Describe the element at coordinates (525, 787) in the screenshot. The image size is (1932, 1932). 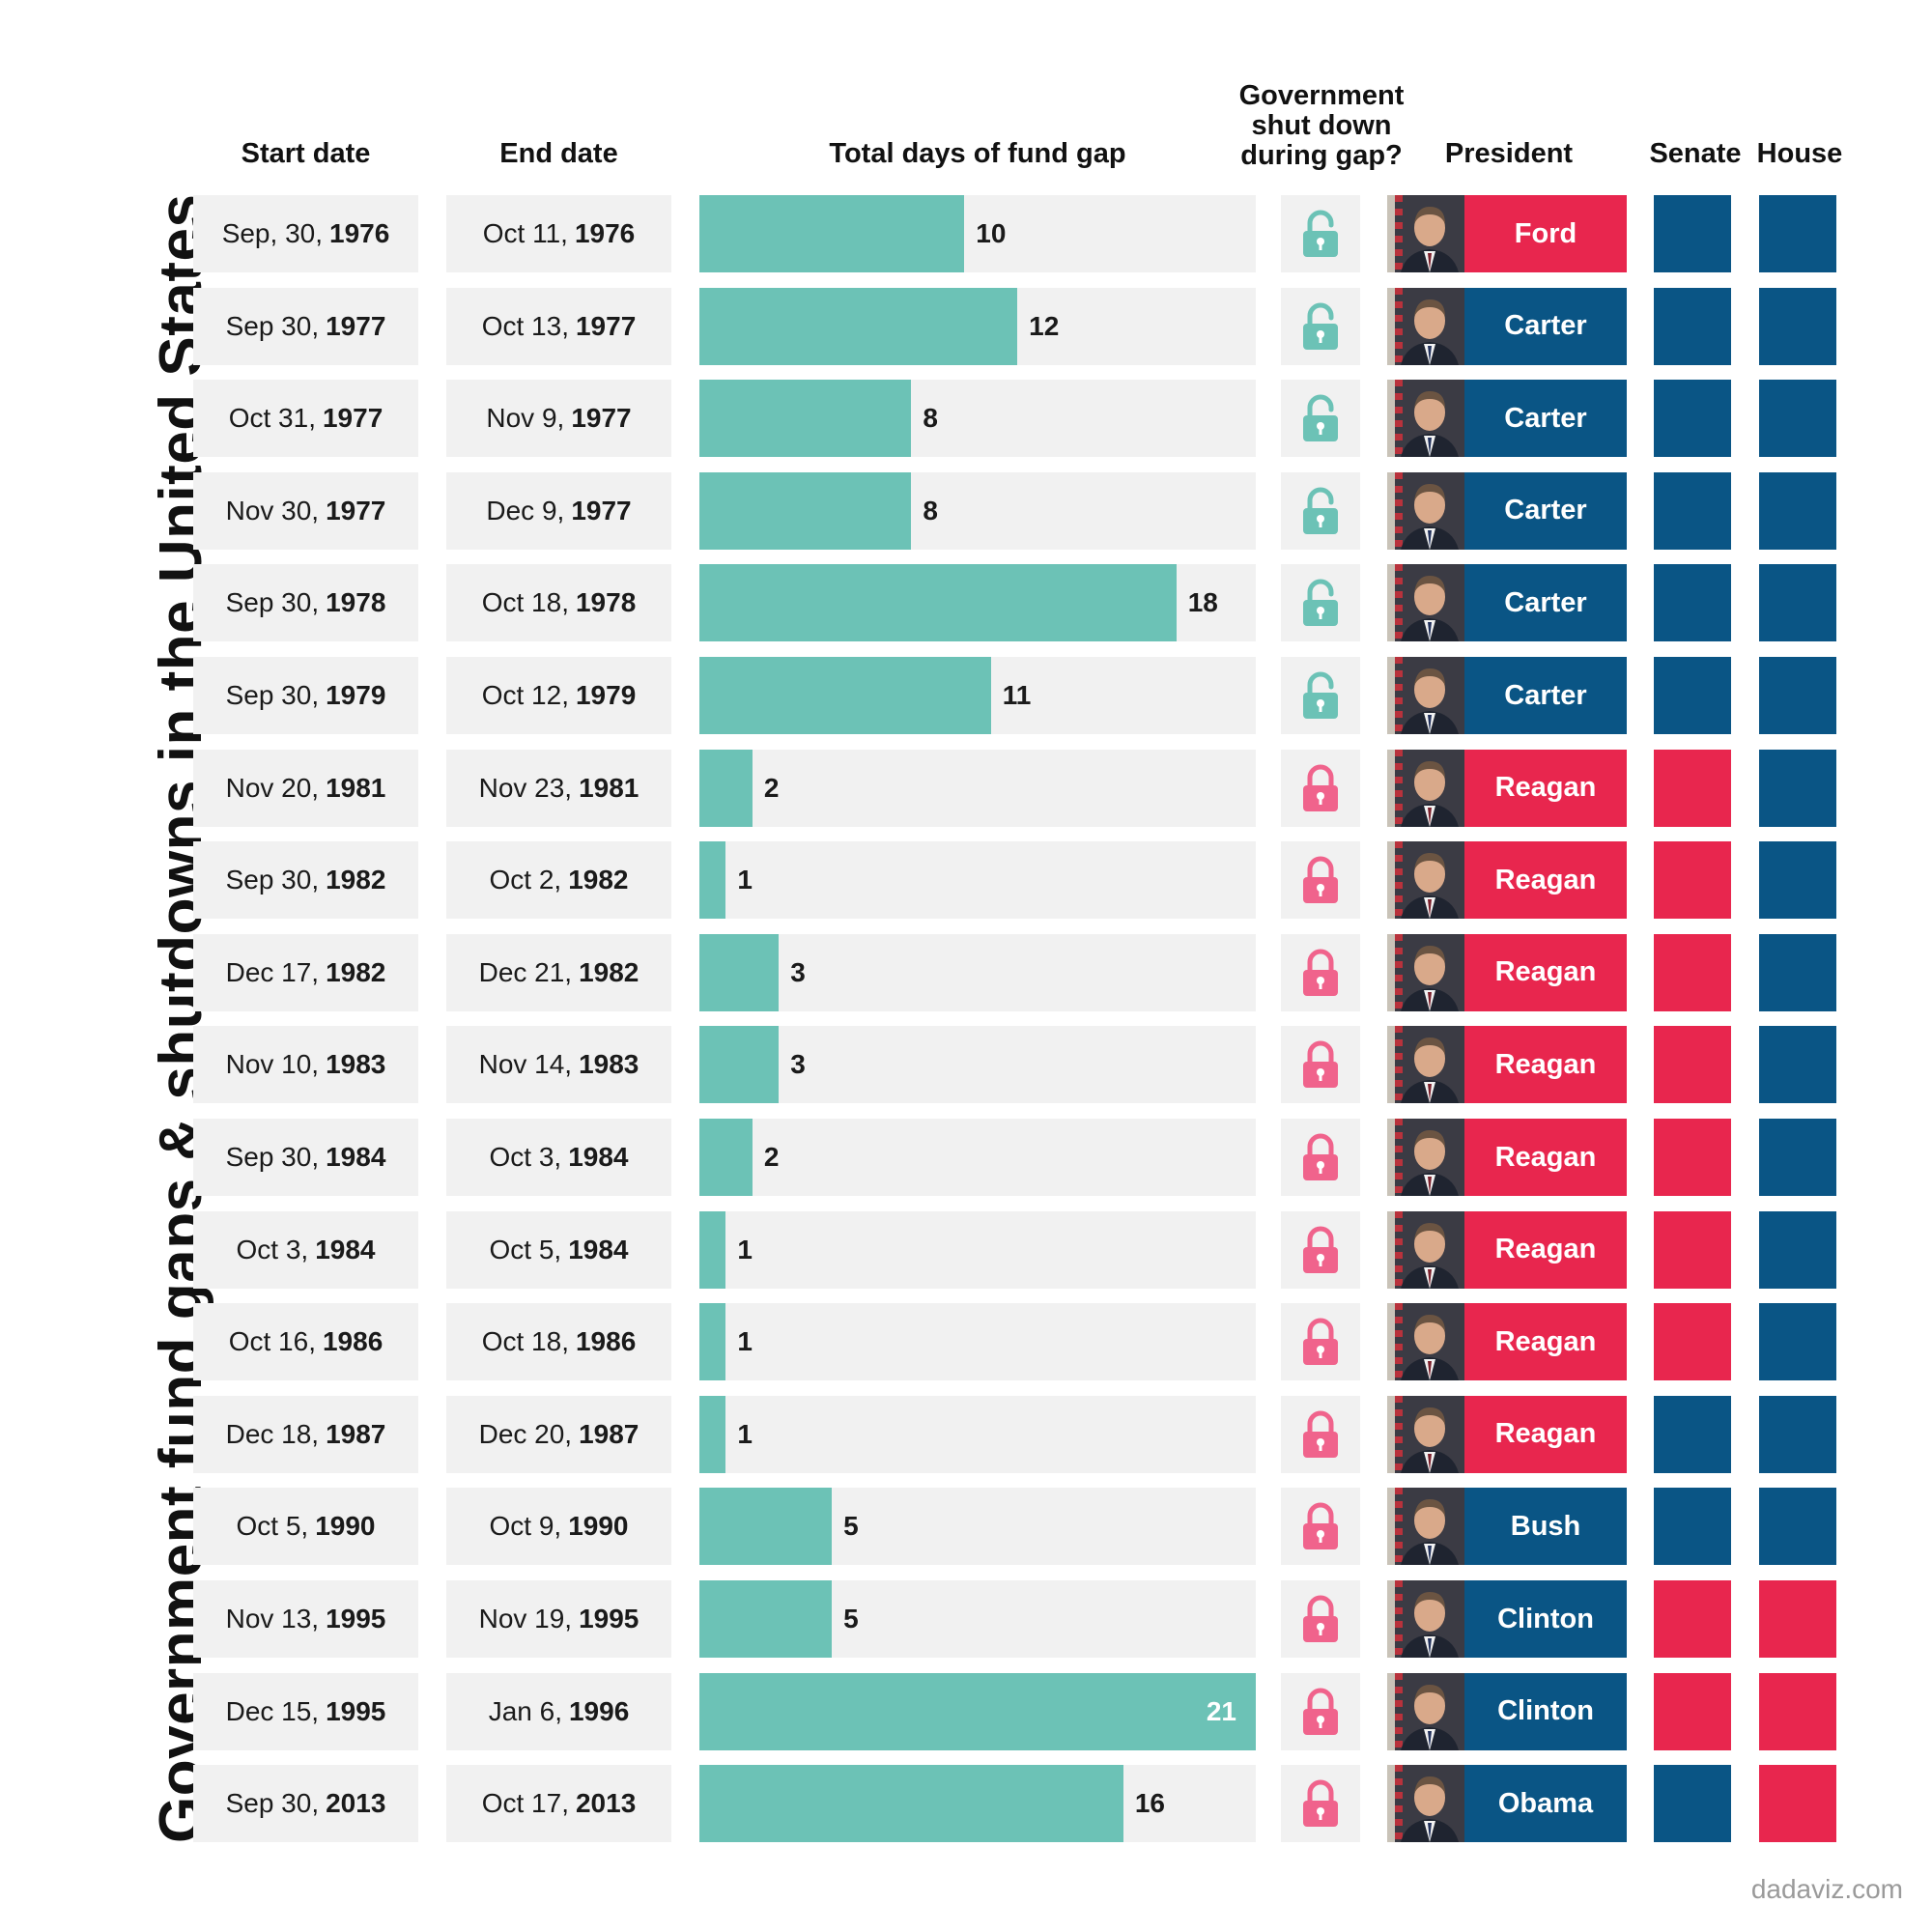
I see `end-date-cell-monthday: Nov 23,` at that location.